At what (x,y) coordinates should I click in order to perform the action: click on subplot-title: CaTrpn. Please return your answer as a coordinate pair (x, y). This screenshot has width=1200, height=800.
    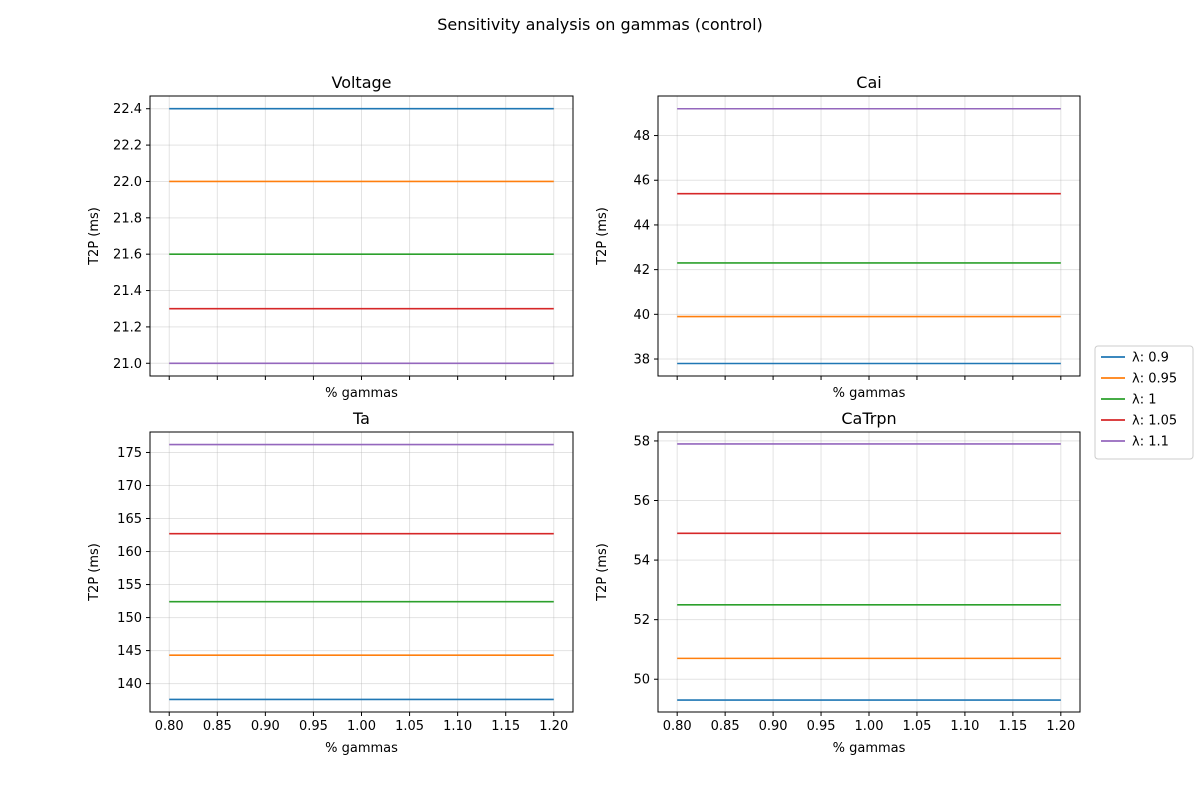
    Looking at the image, I should click on (868, 418).